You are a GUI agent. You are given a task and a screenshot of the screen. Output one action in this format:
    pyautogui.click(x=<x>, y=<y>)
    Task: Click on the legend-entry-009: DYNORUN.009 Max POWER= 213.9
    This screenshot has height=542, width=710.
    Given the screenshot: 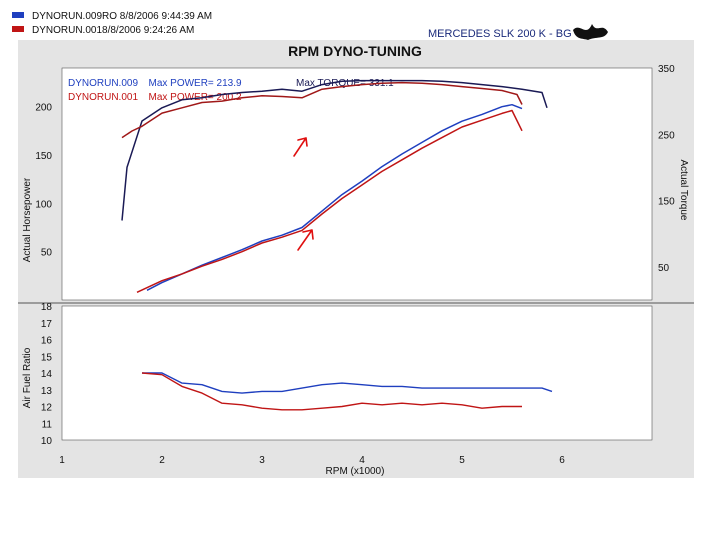 What is the action you would take?
    pyautogui.click(x=155, y=81)
    